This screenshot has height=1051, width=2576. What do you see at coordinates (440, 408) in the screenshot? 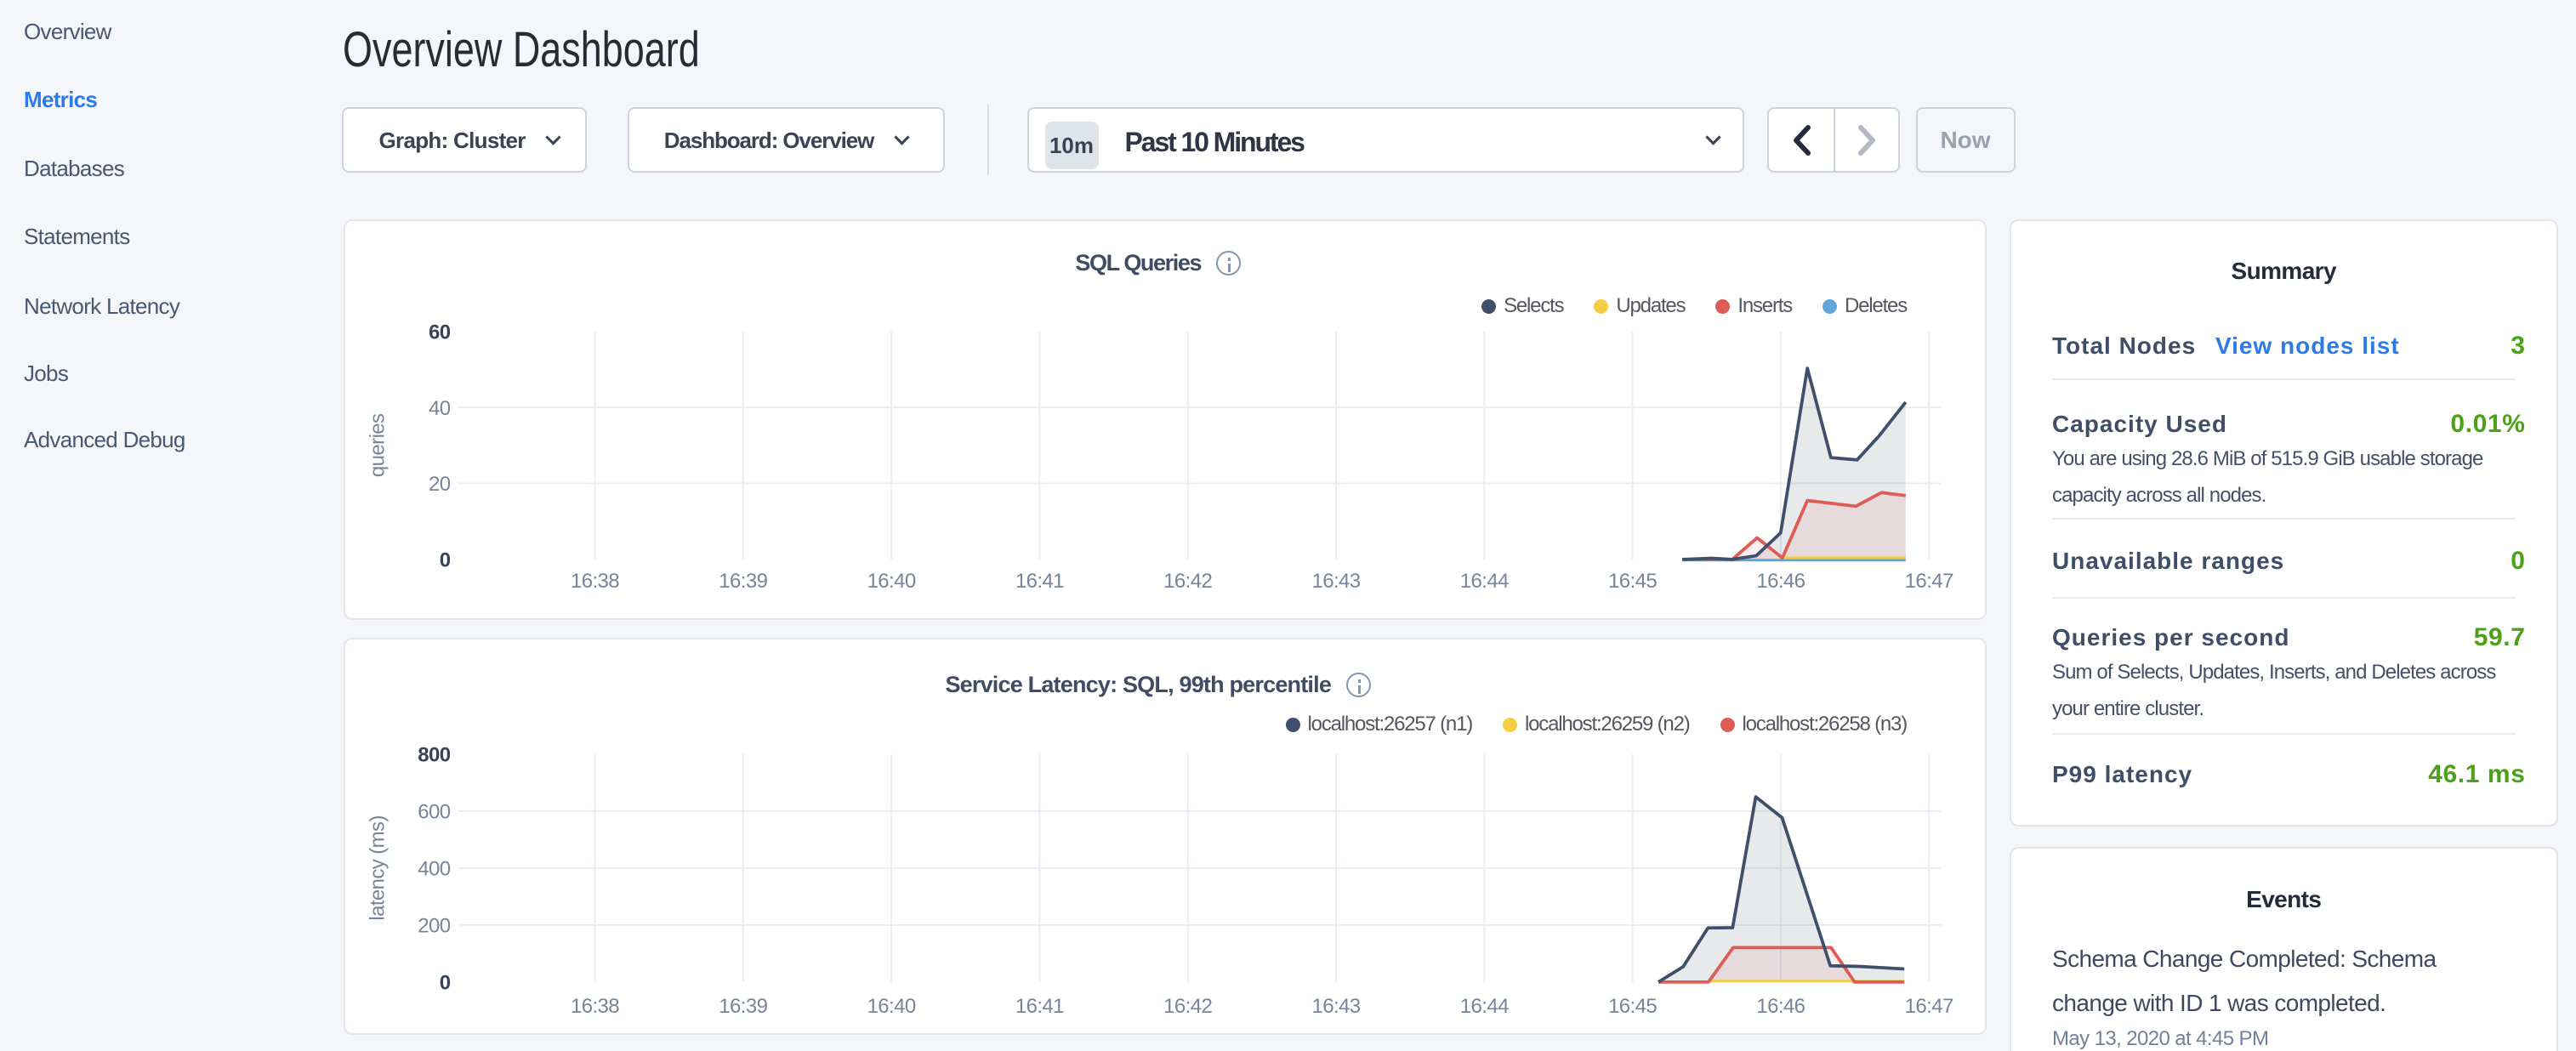
I see `svg-text: 40` at bounding box center [440, 408].